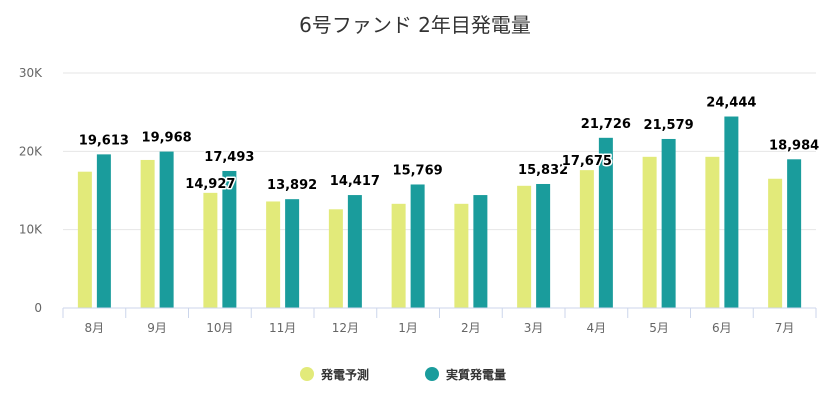  I want to click on x-tick-label: 11月, so click(282, 328).